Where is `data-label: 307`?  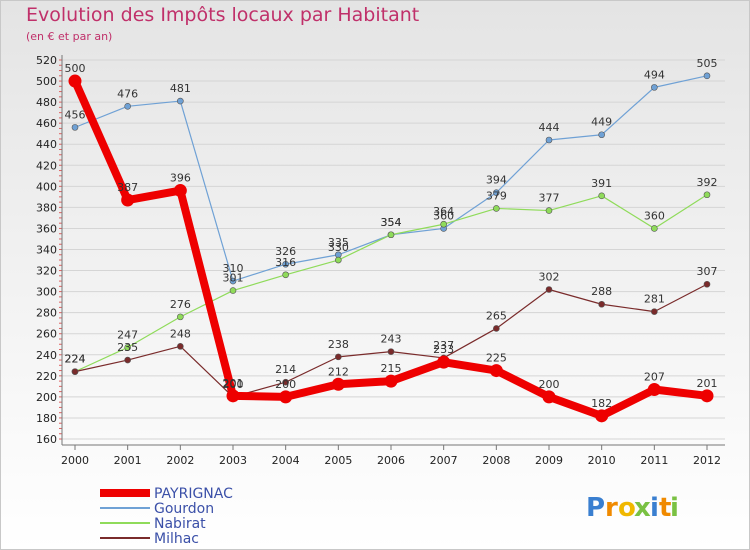
data-label: 307 is located at coordinates (707, 271).